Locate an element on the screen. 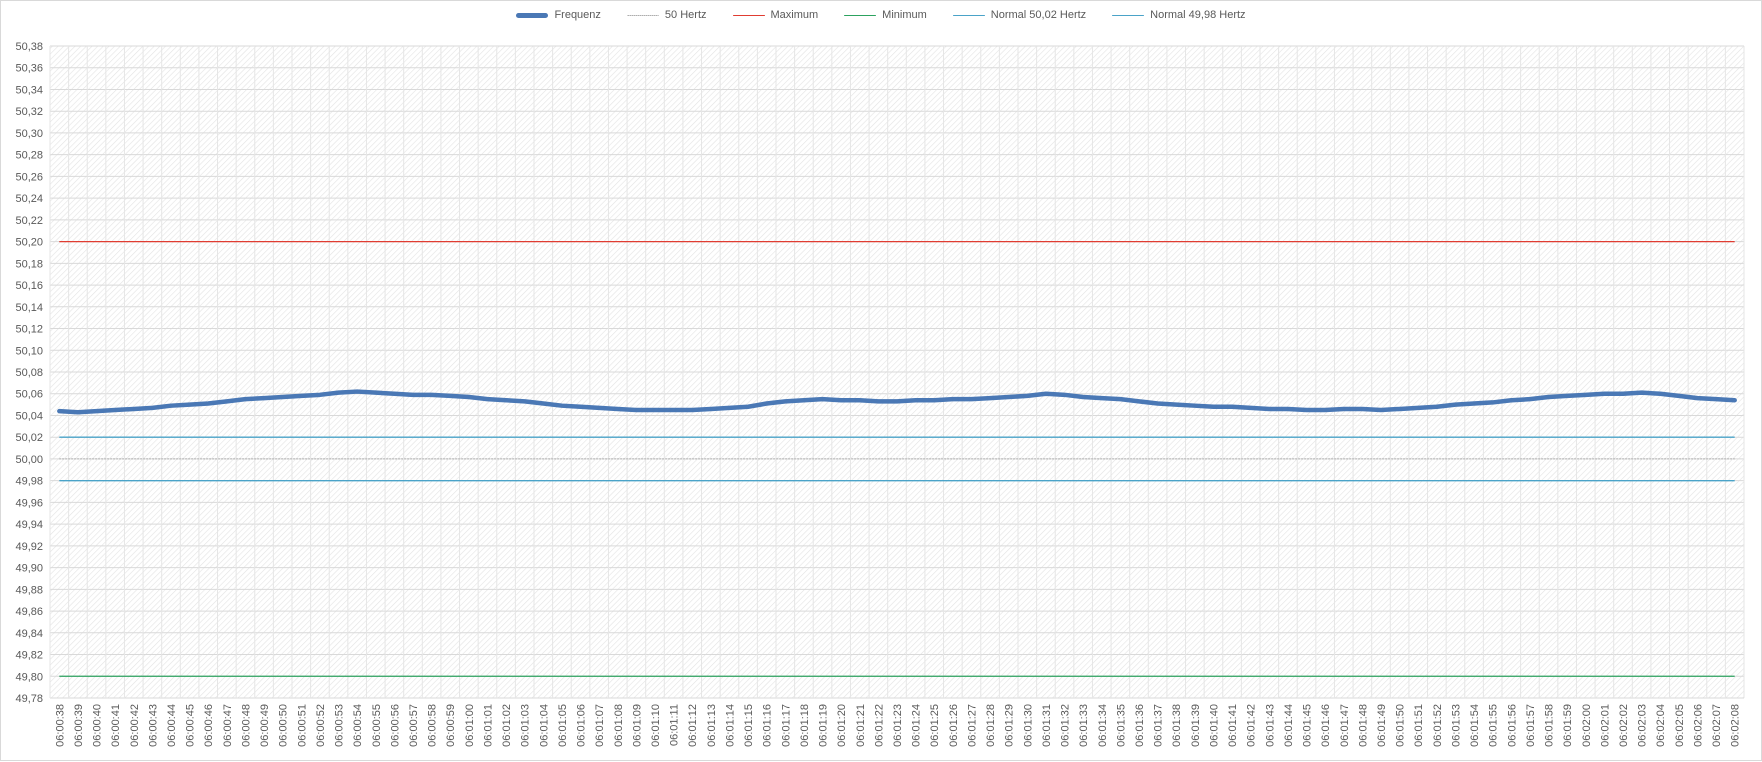 The image size is (1762, 762). y-tick-label: 49,94 is located at coordinates (29, 525).